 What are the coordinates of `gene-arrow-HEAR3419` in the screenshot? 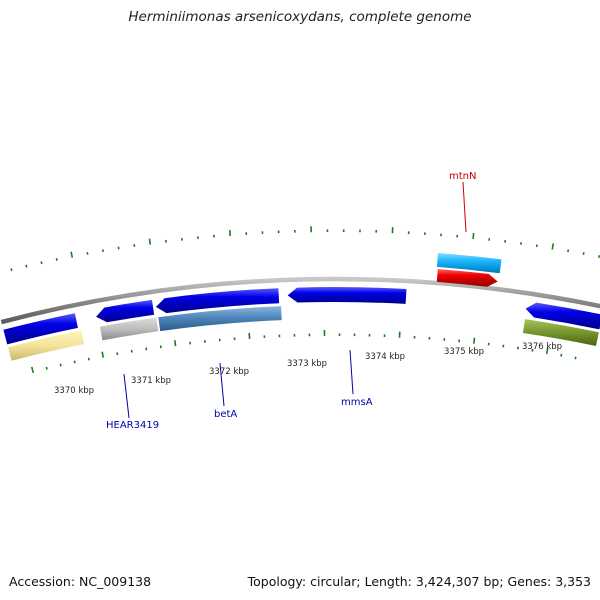 It's located at (125, 311).